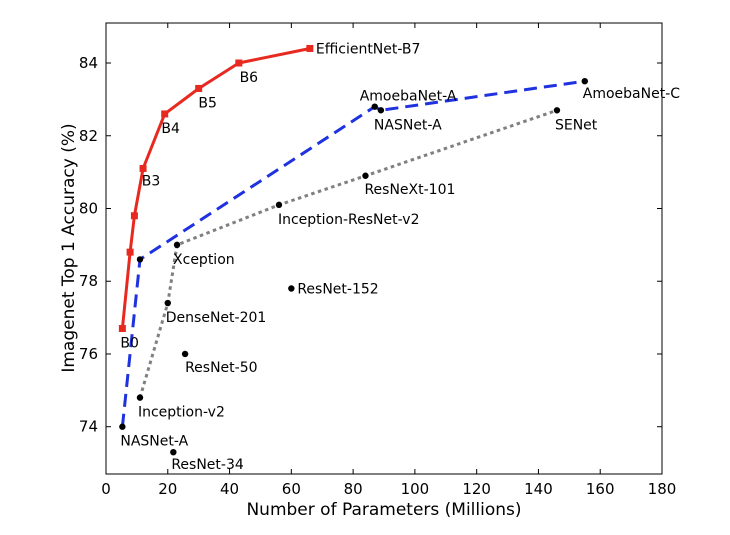 This screenshot has width=730, height=535. Describe the element at coordinates (291, 489) in the screenshot. I see `x-tick-label: 60` at that location.